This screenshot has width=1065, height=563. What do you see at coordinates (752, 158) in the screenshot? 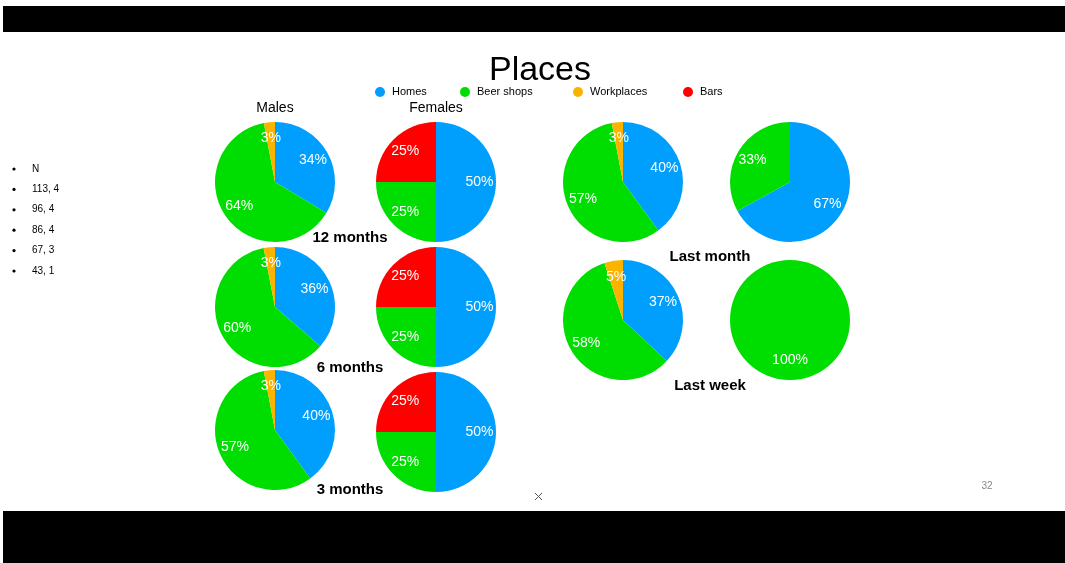
I see `data-label: 33%` at bounding box center [752, 158].